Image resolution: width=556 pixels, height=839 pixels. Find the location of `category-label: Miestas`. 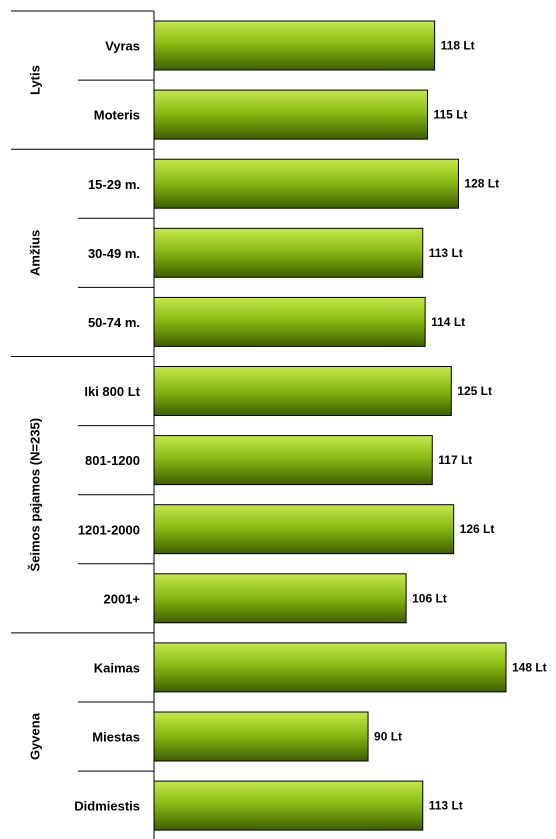

category-label: Miestas is located at coordinates (116, 737).